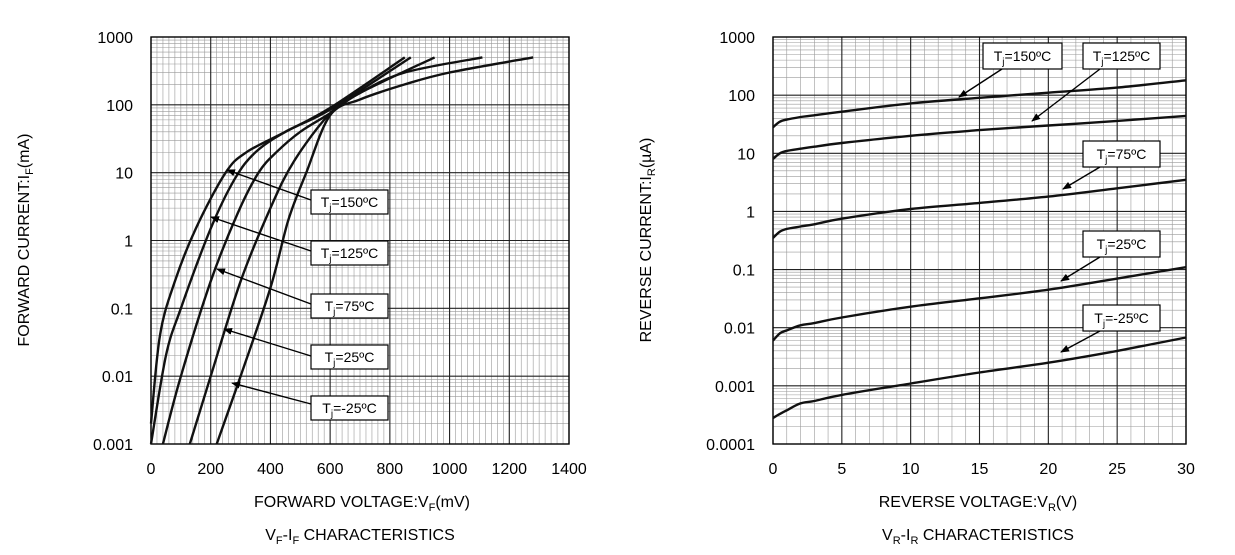  I want to click on vr-ir-series-label: Tj=-25ºC, so click(1121, 320).